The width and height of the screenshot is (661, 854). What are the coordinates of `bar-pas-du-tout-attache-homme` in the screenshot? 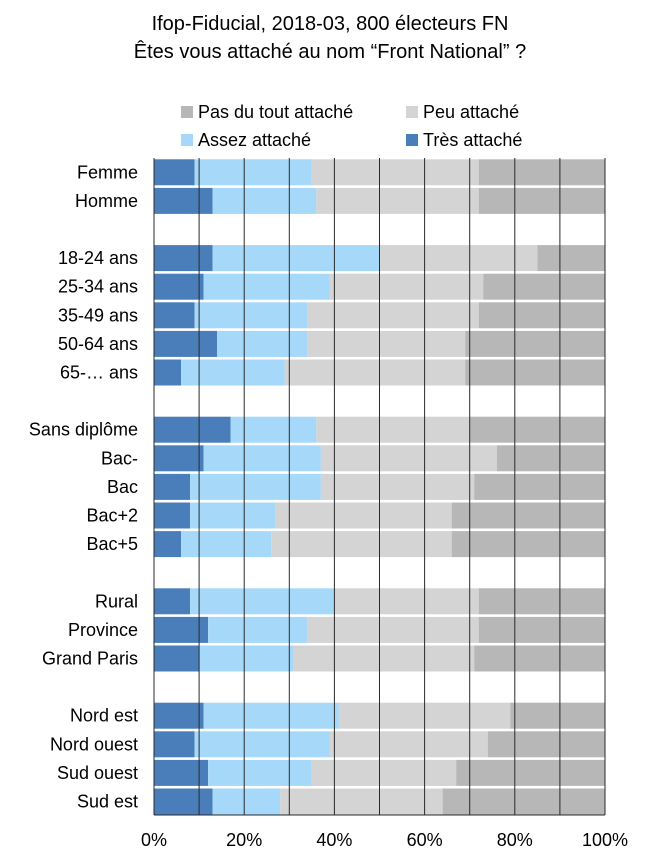 It's located at (541, 200).